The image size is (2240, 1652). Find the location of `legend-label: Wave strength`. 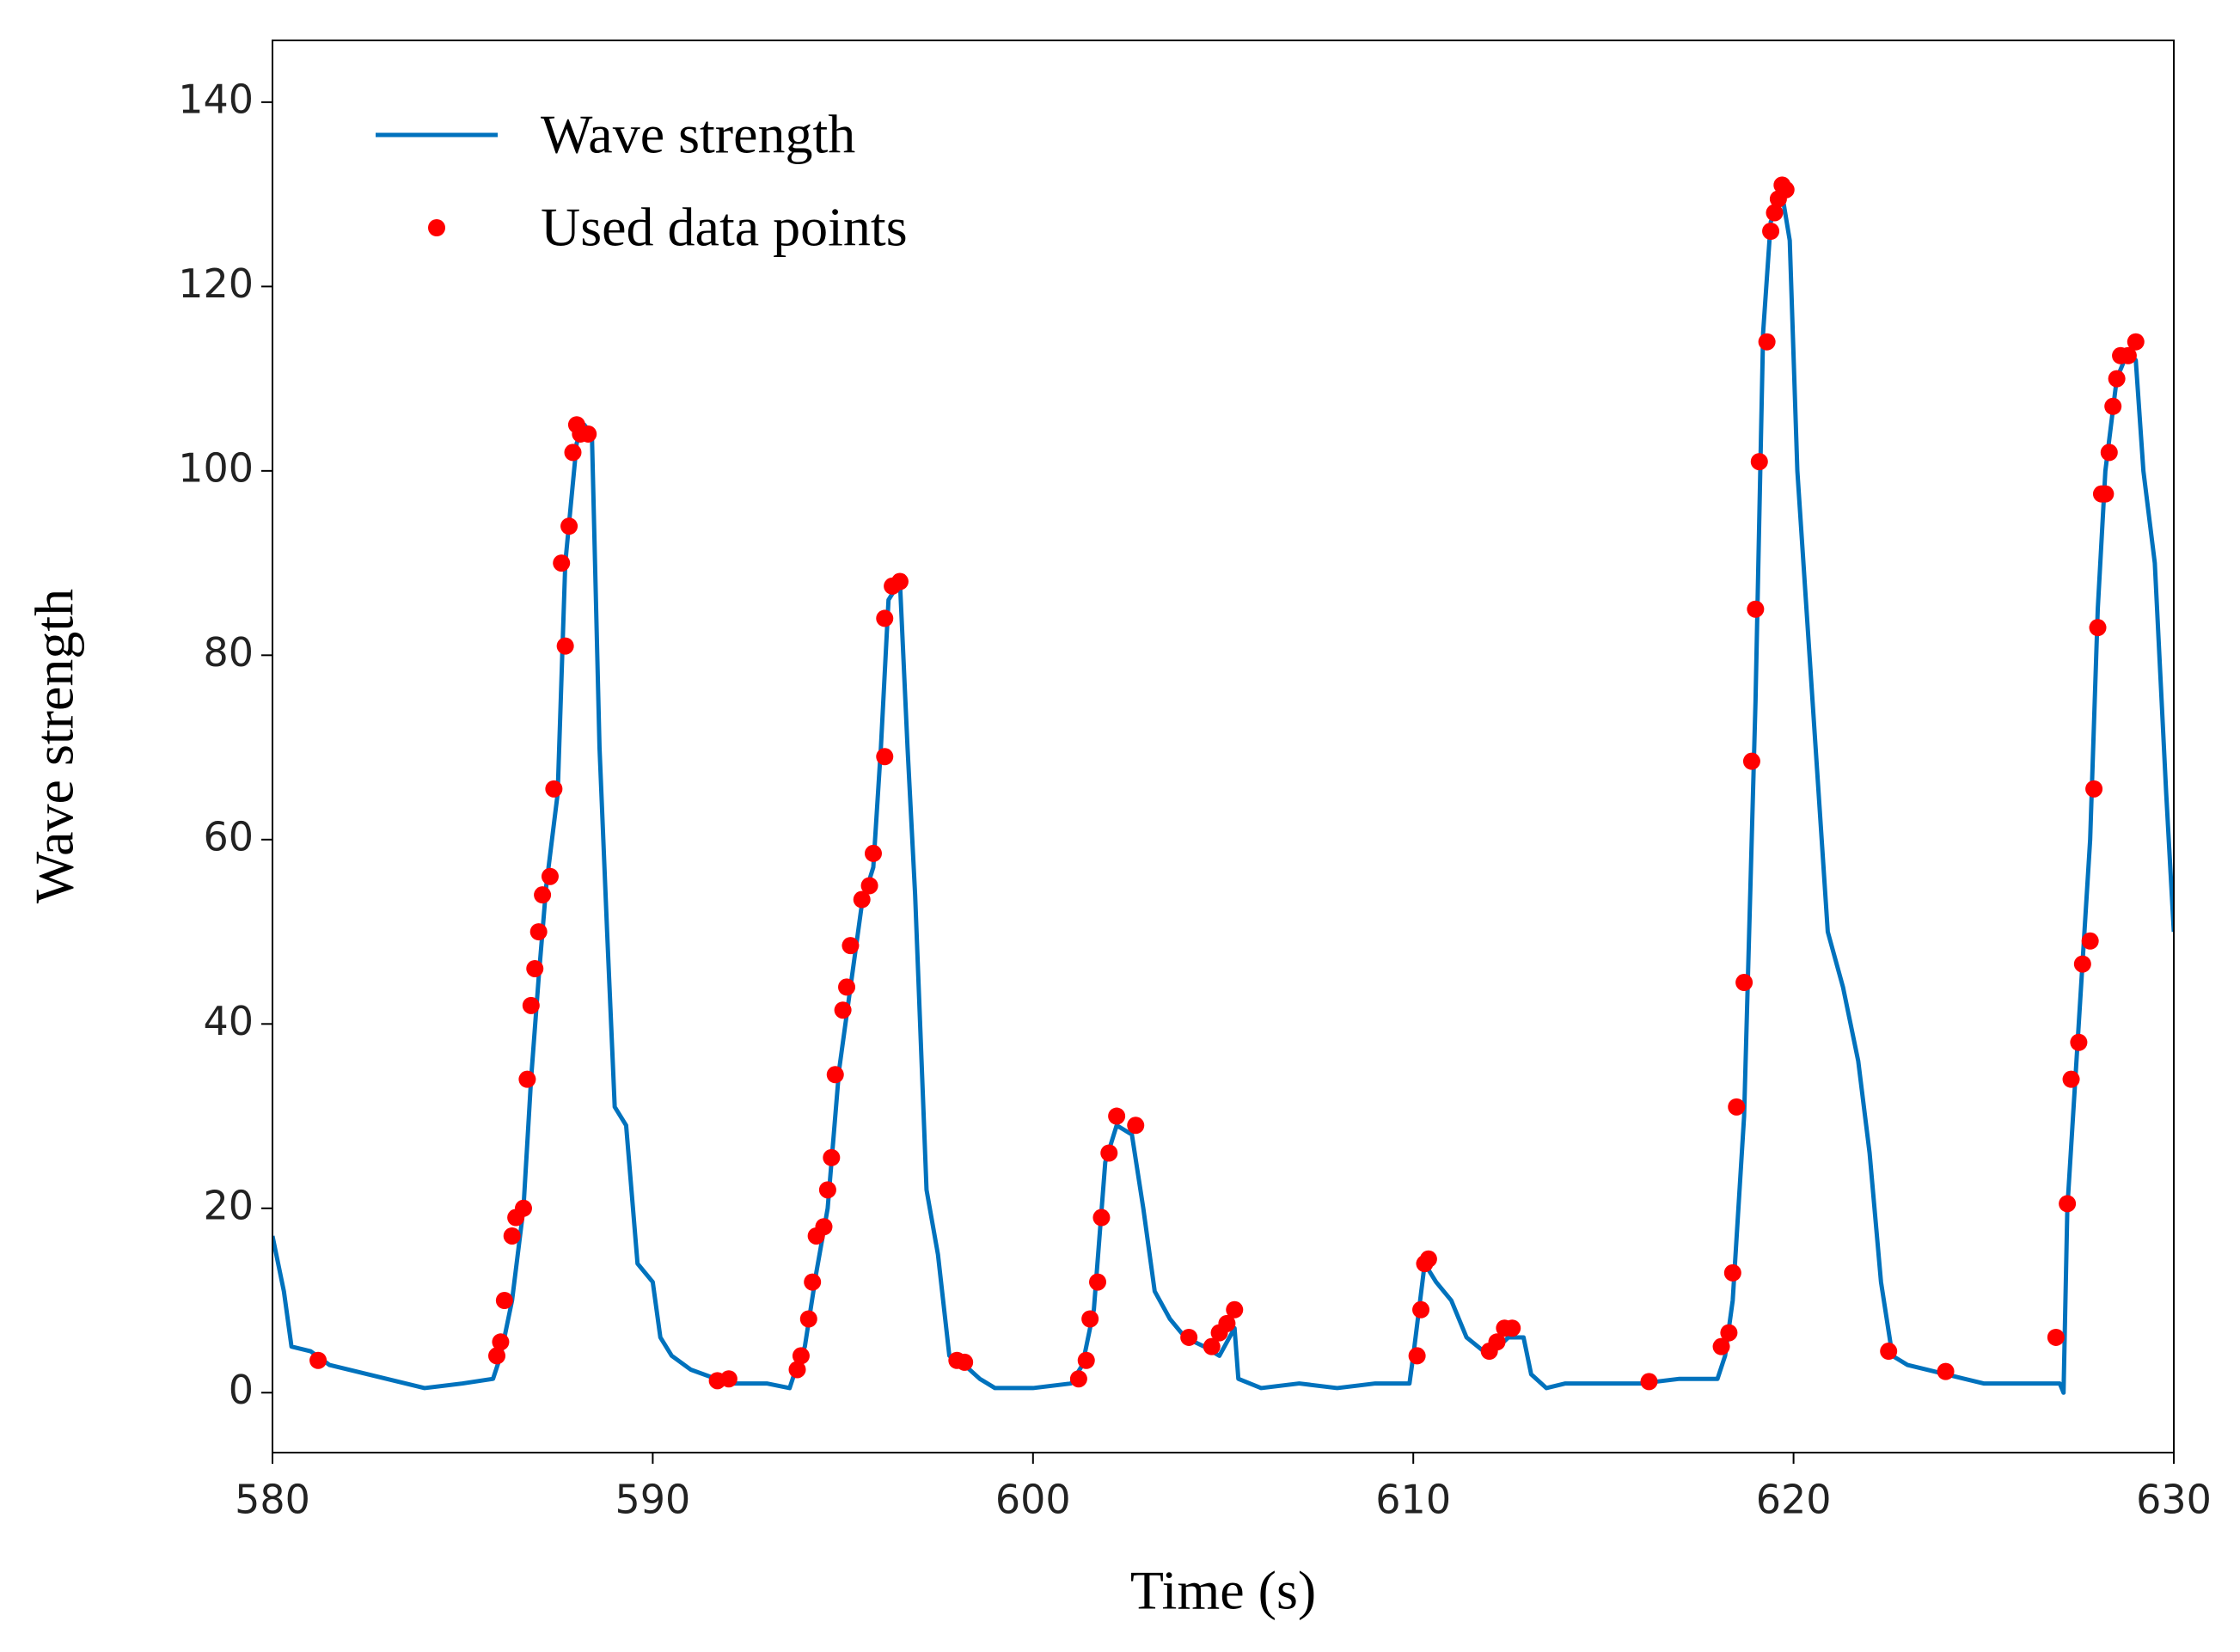

legend-label: Wave strength is located at coordinates (698, 134).